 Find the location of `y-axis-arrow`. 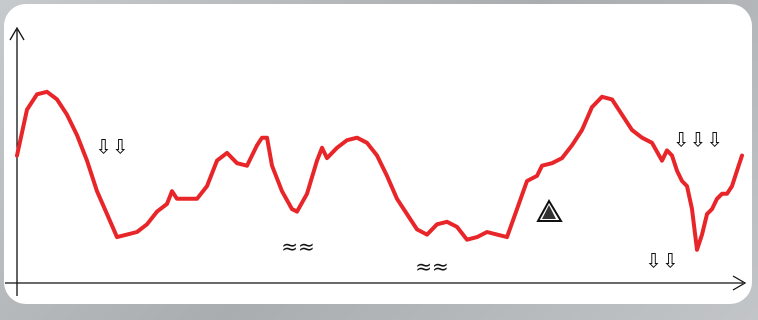

y-axis-arrow is located at coordinates (17, 33).